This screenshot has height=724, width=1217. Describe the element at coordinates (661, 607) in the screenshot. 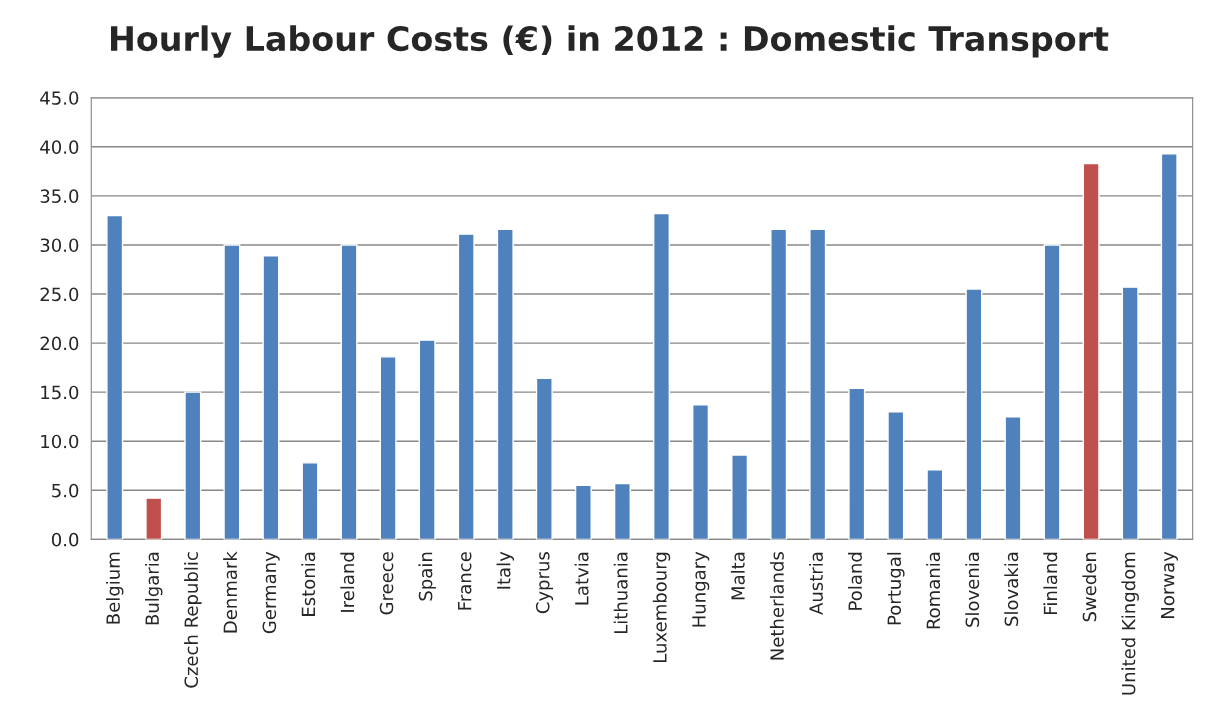

I see `x-tick-label: Luxembourg` at that location.